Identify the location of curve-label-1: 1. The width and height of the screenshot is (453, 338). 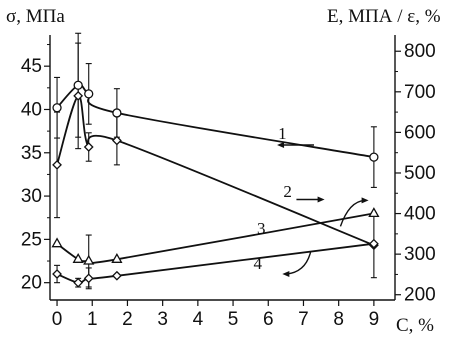
(282, 133).